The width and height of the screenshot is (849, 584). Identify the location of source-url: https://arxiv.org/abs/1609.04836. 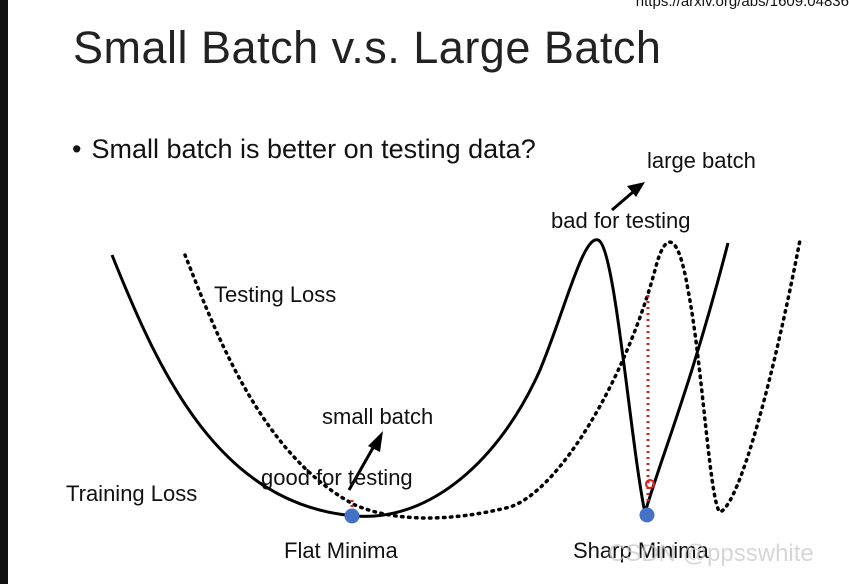
(742, 5).